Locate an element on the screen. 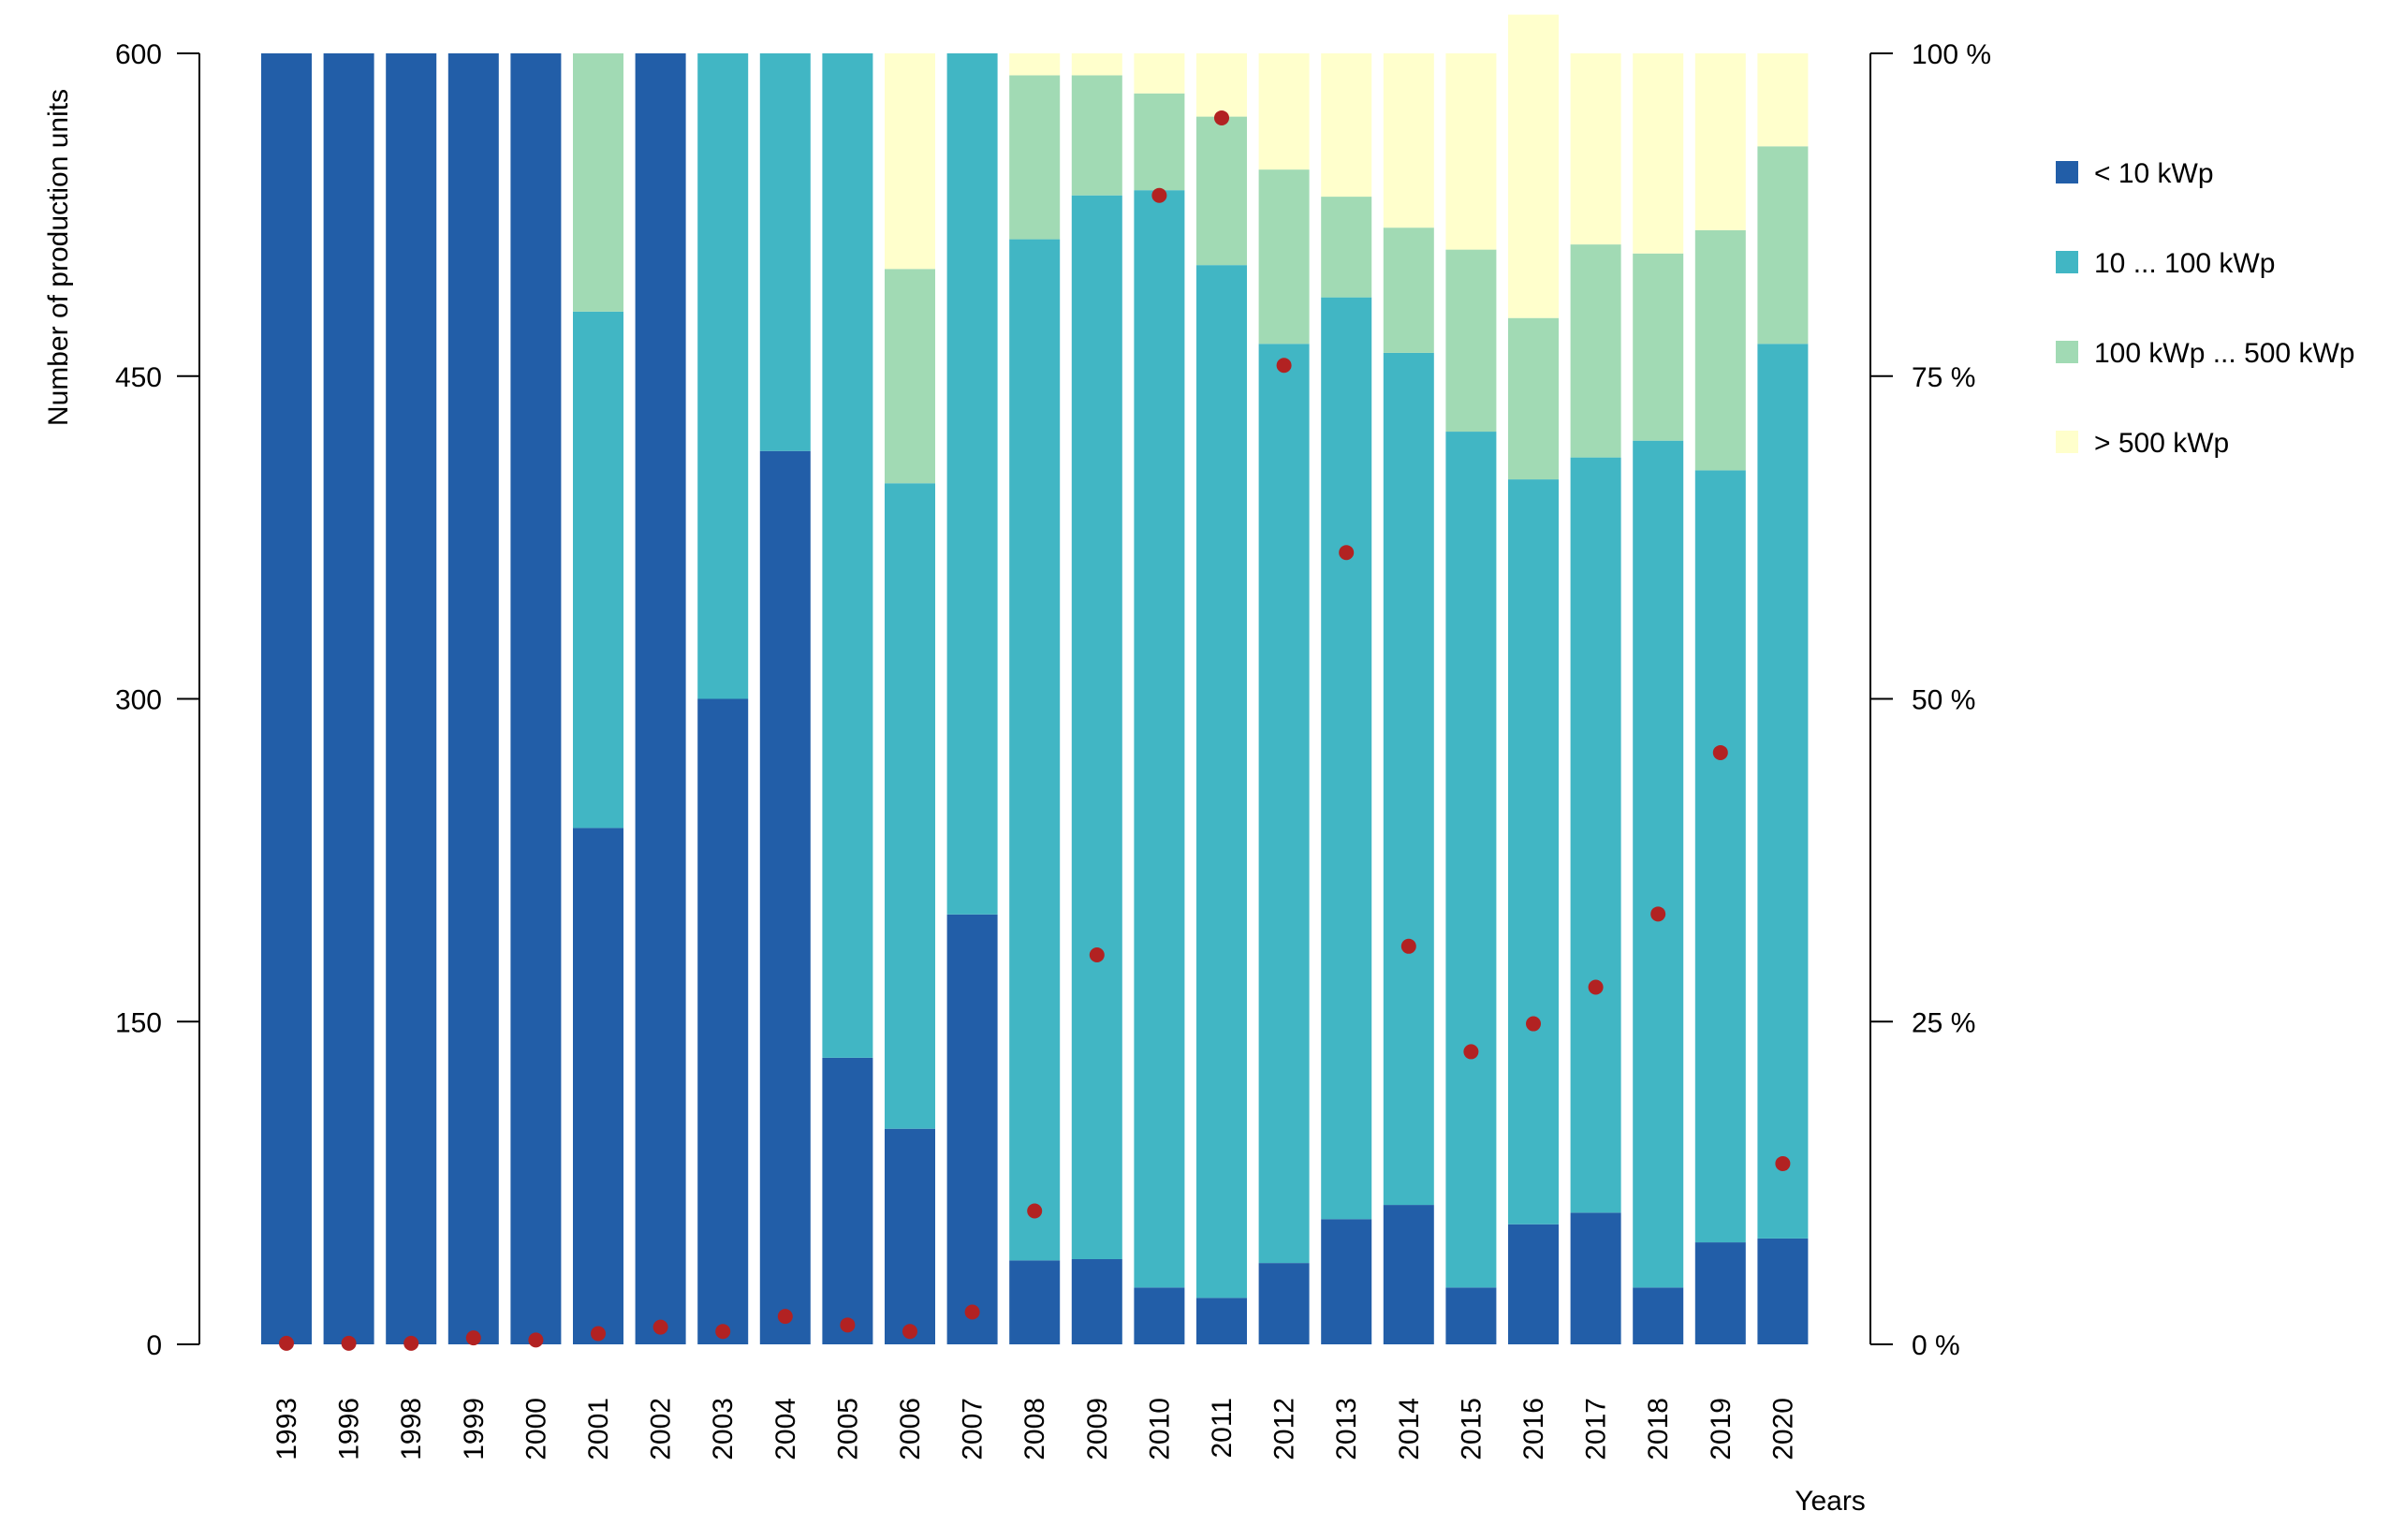 The height and width of the screenshot is (1540, 2404). data-point-2019 is located at coordinates (1720, 752).